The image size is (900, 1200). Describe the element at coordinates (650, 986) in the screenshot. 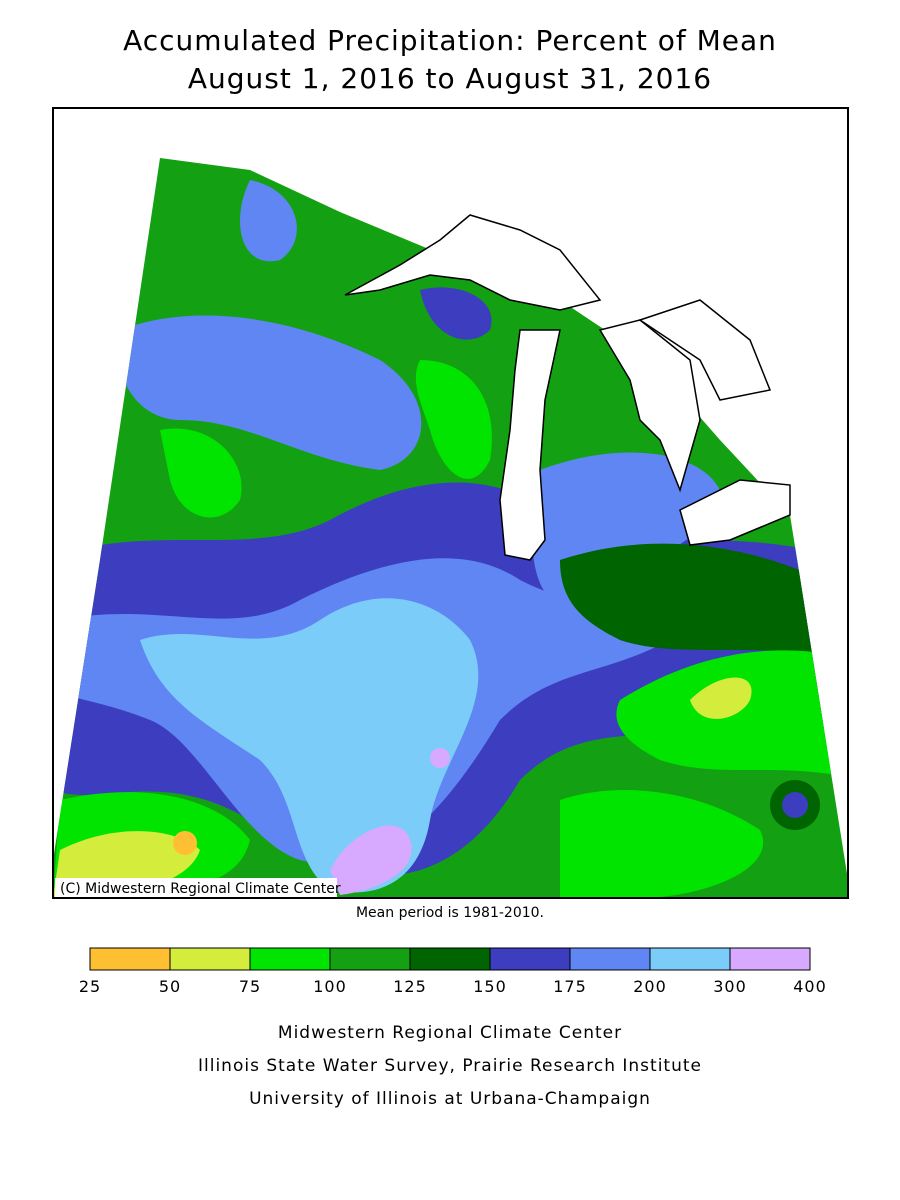

I see `legend-label: 200` at that location.